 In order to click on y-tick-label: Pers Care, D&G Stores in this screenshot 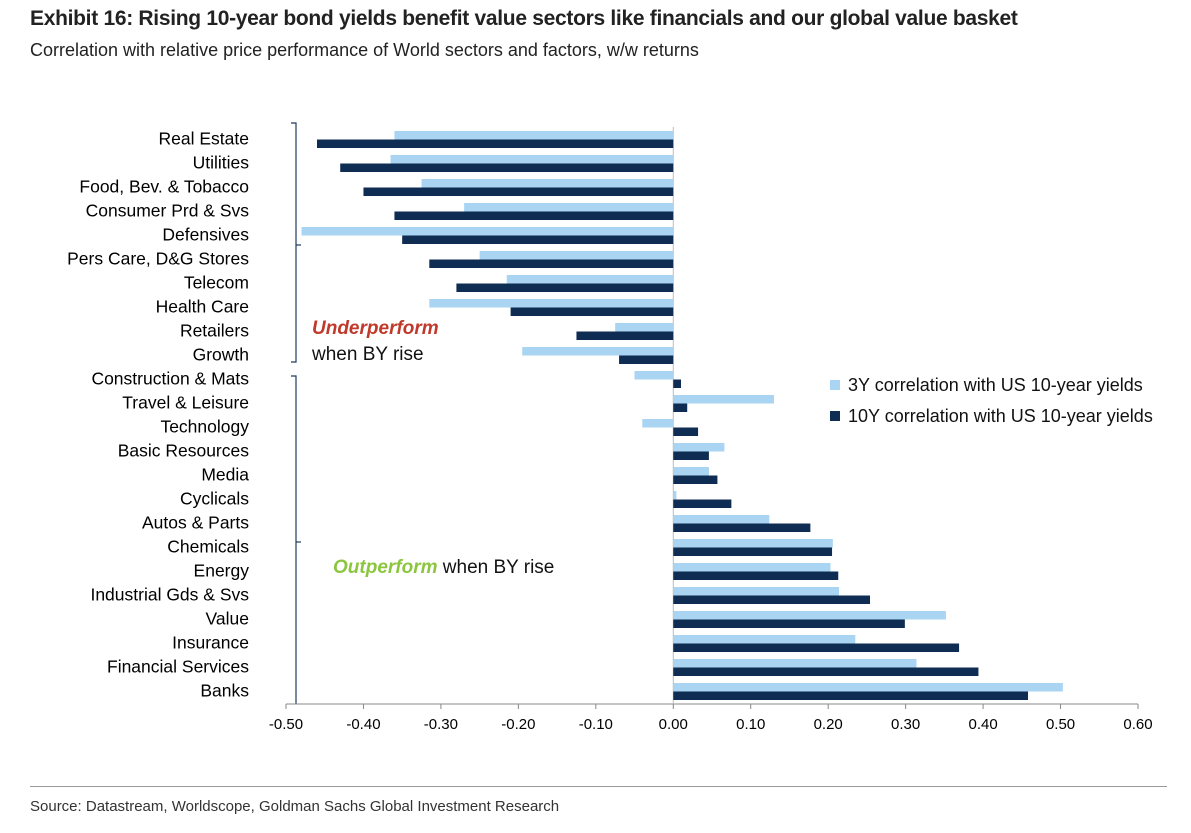, I will do `click(158, 259)`.